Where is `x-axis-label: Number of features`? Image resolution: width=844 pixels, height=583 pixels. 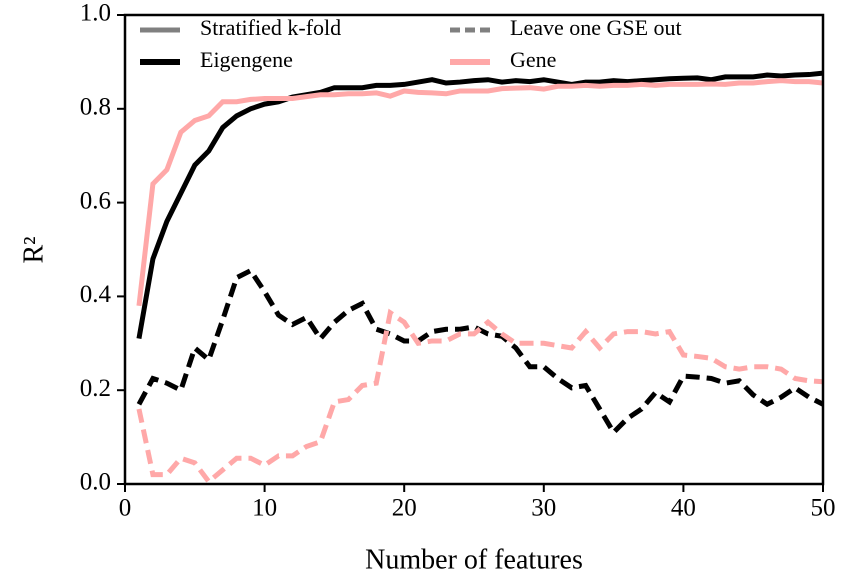 x-axis-label: Number of features is located at coordinates (474, 559).